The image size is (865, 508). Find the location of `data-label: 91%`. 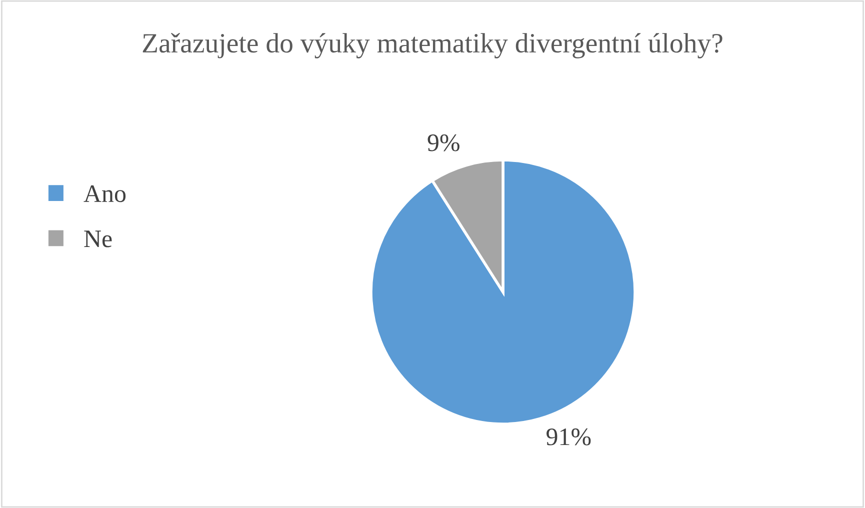

data-label: 91% is located at coordinates (568, 437).